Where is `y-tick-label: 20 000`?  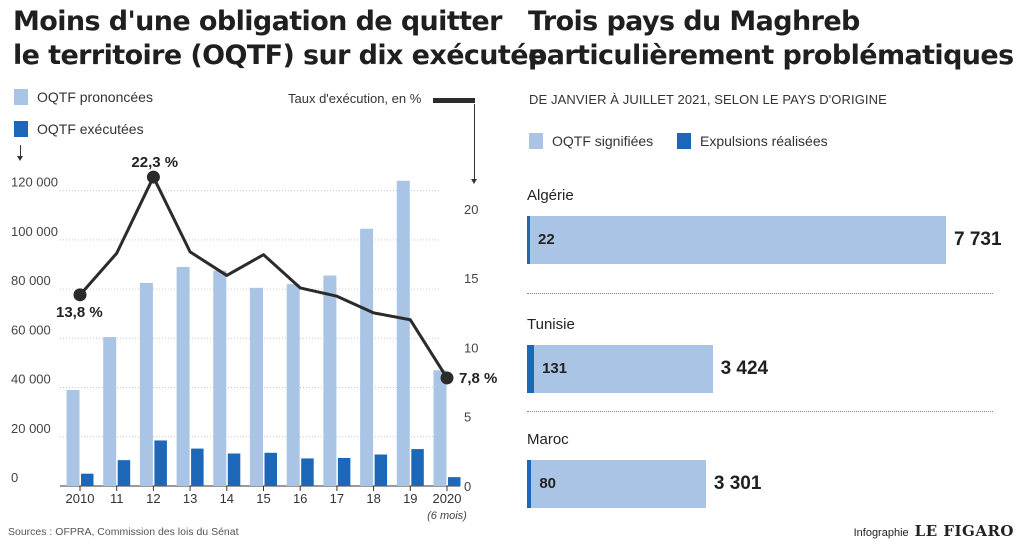
y-tick-label: 20 000 is located at coordinates (31, 428).